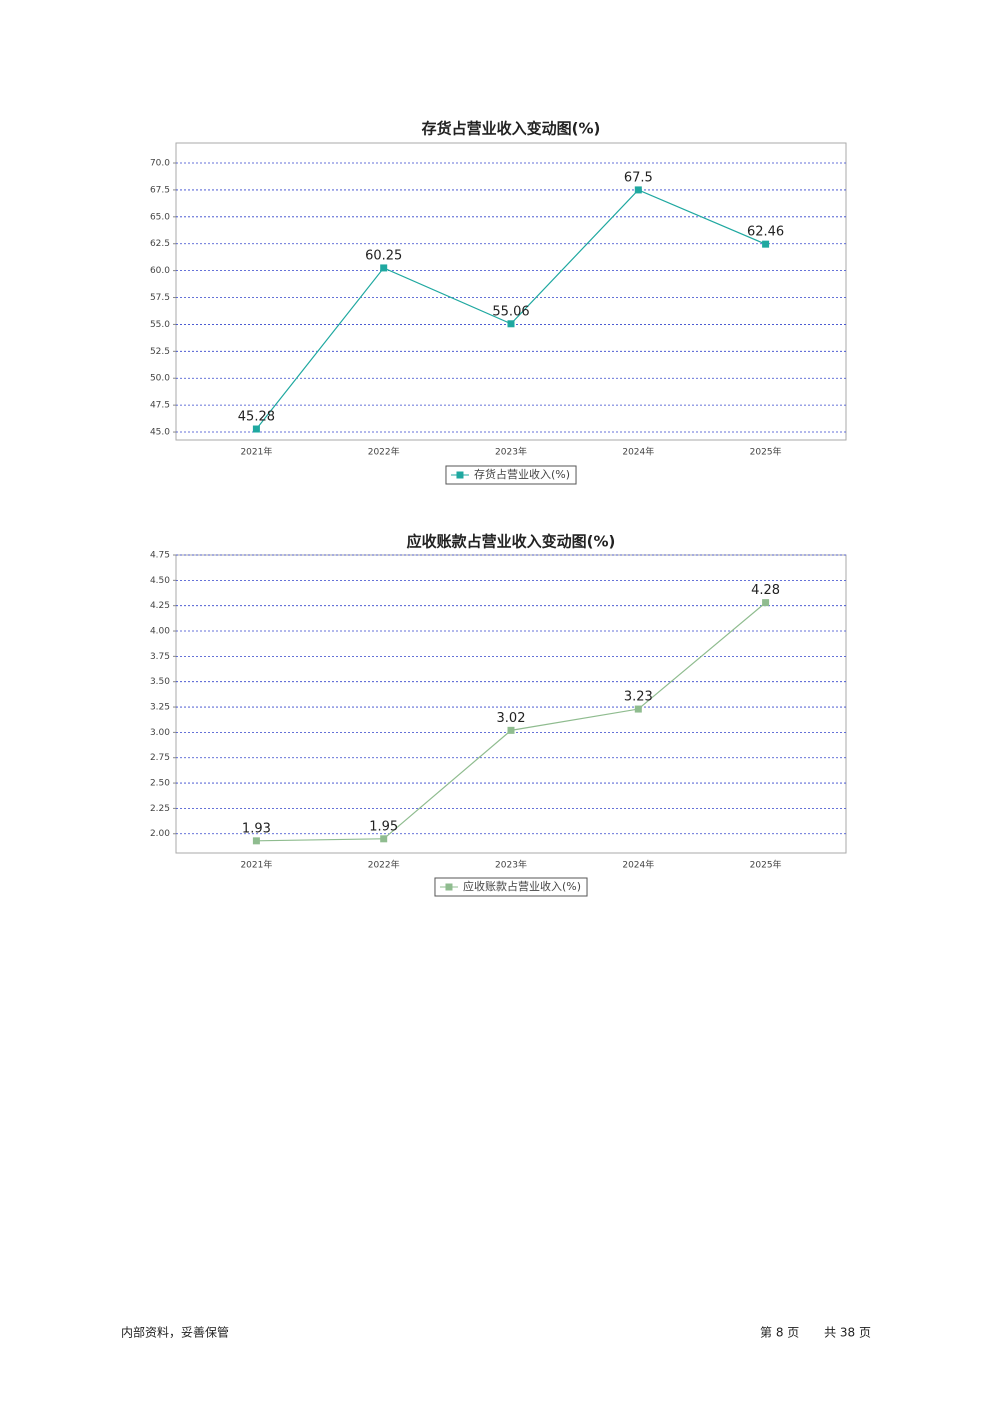 The height and width of the screenshot is (1403, 992). What do you see at coordinates (160, 733) in the screenshot?
I see `y-tick-label: 3.00` at bounding box center [160, 733].